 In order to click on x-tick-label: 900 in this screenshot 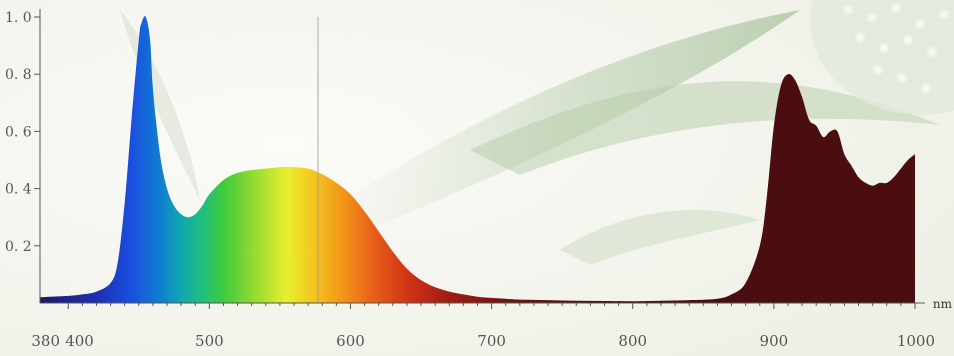, I will do `click(774, 341)`.